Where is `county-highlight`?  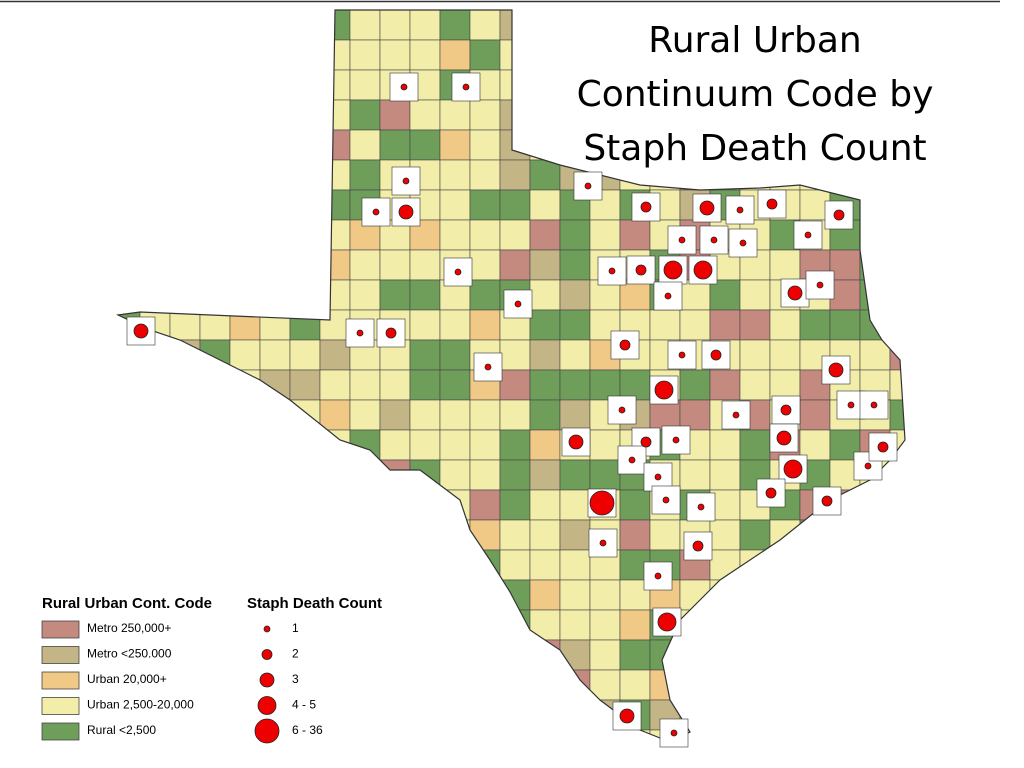 county-highlight is located at coordinates (736, 415).